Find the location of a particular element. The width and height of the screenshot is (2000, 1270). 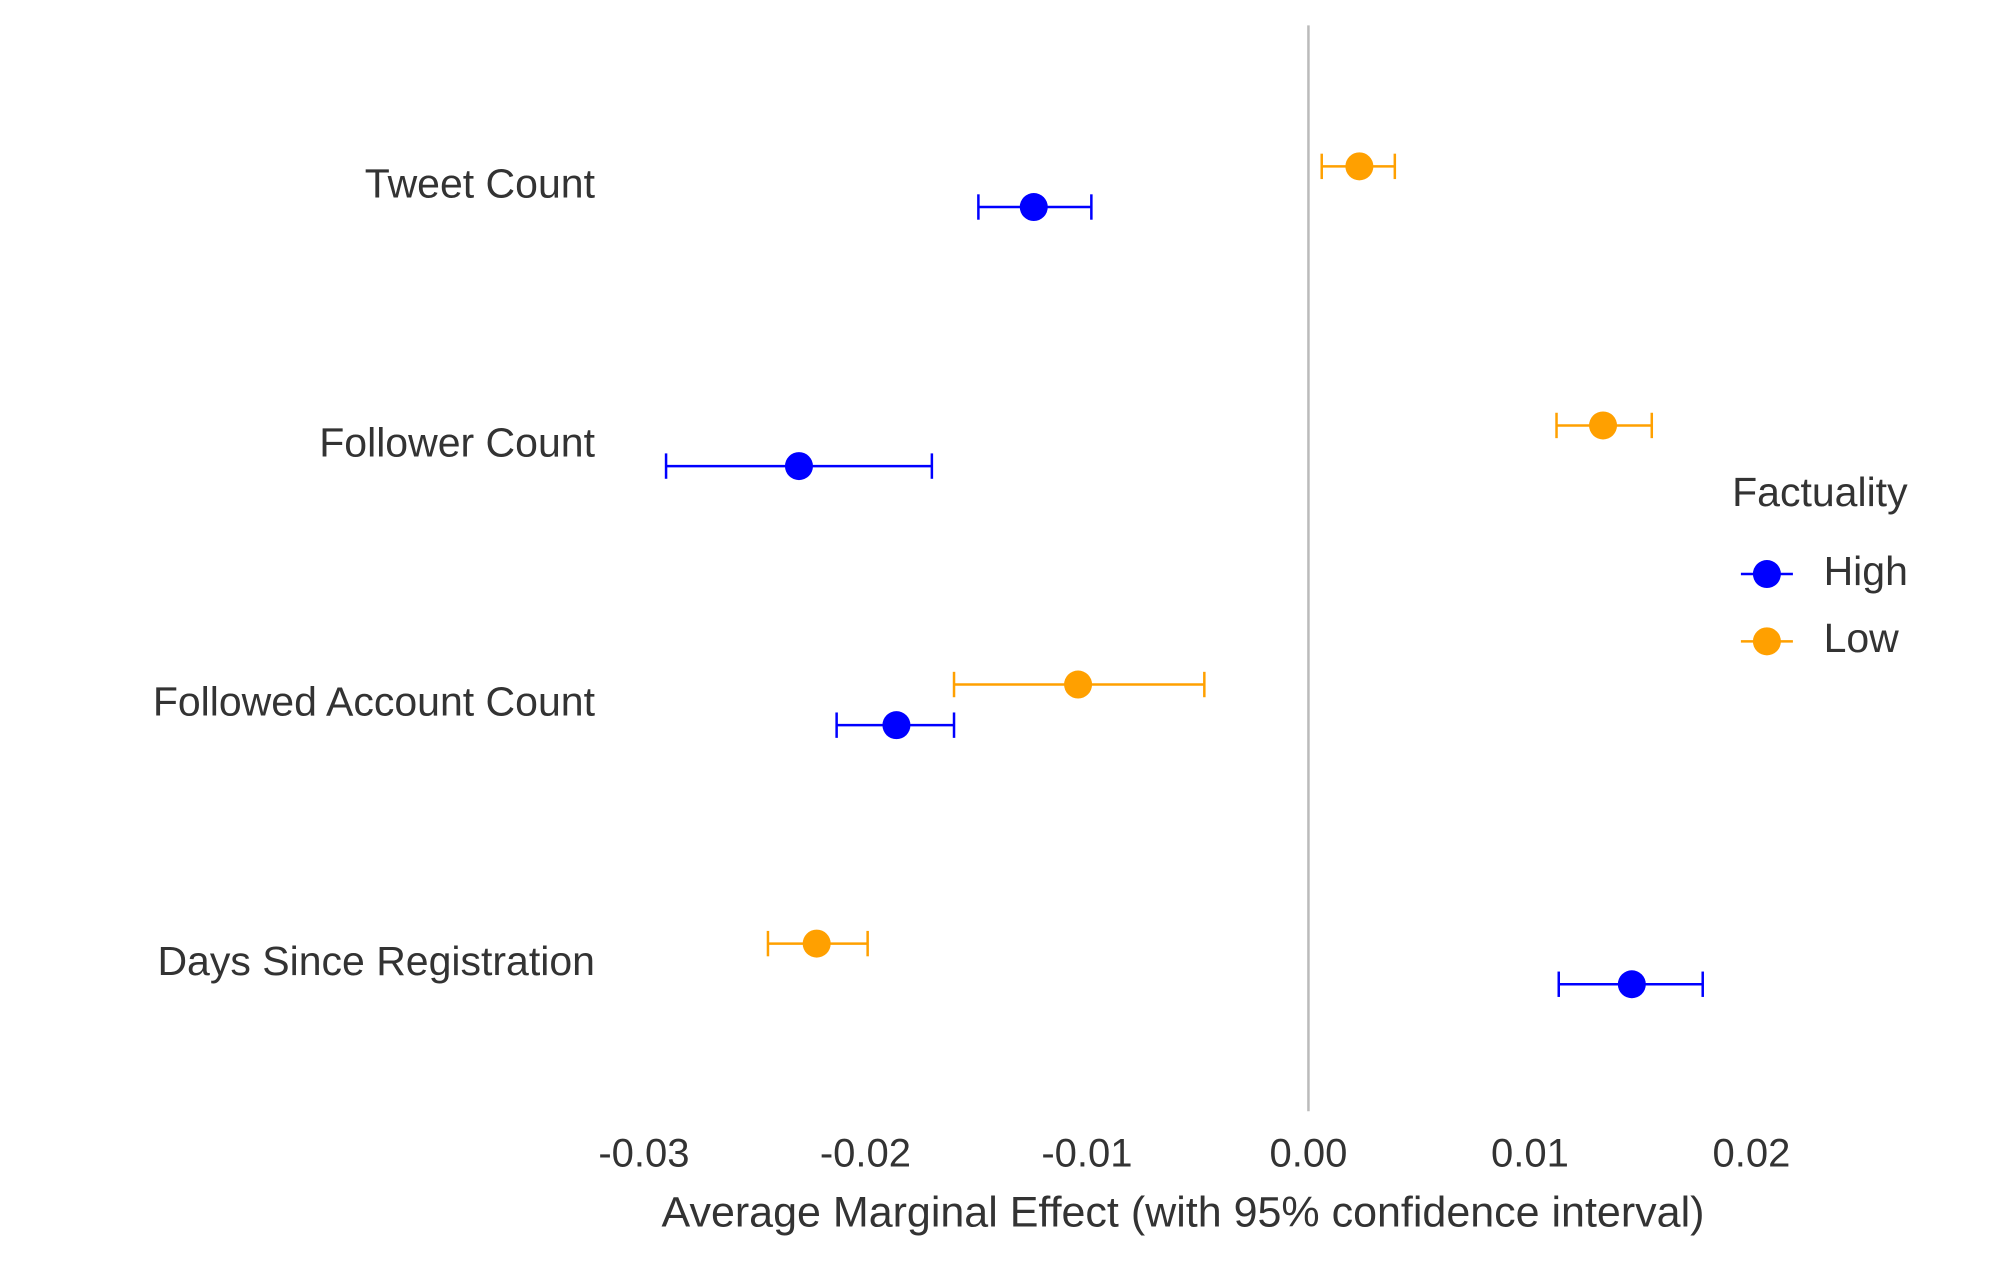

y-tick-label: Days Since Registration is located at coordinates (376, 961).